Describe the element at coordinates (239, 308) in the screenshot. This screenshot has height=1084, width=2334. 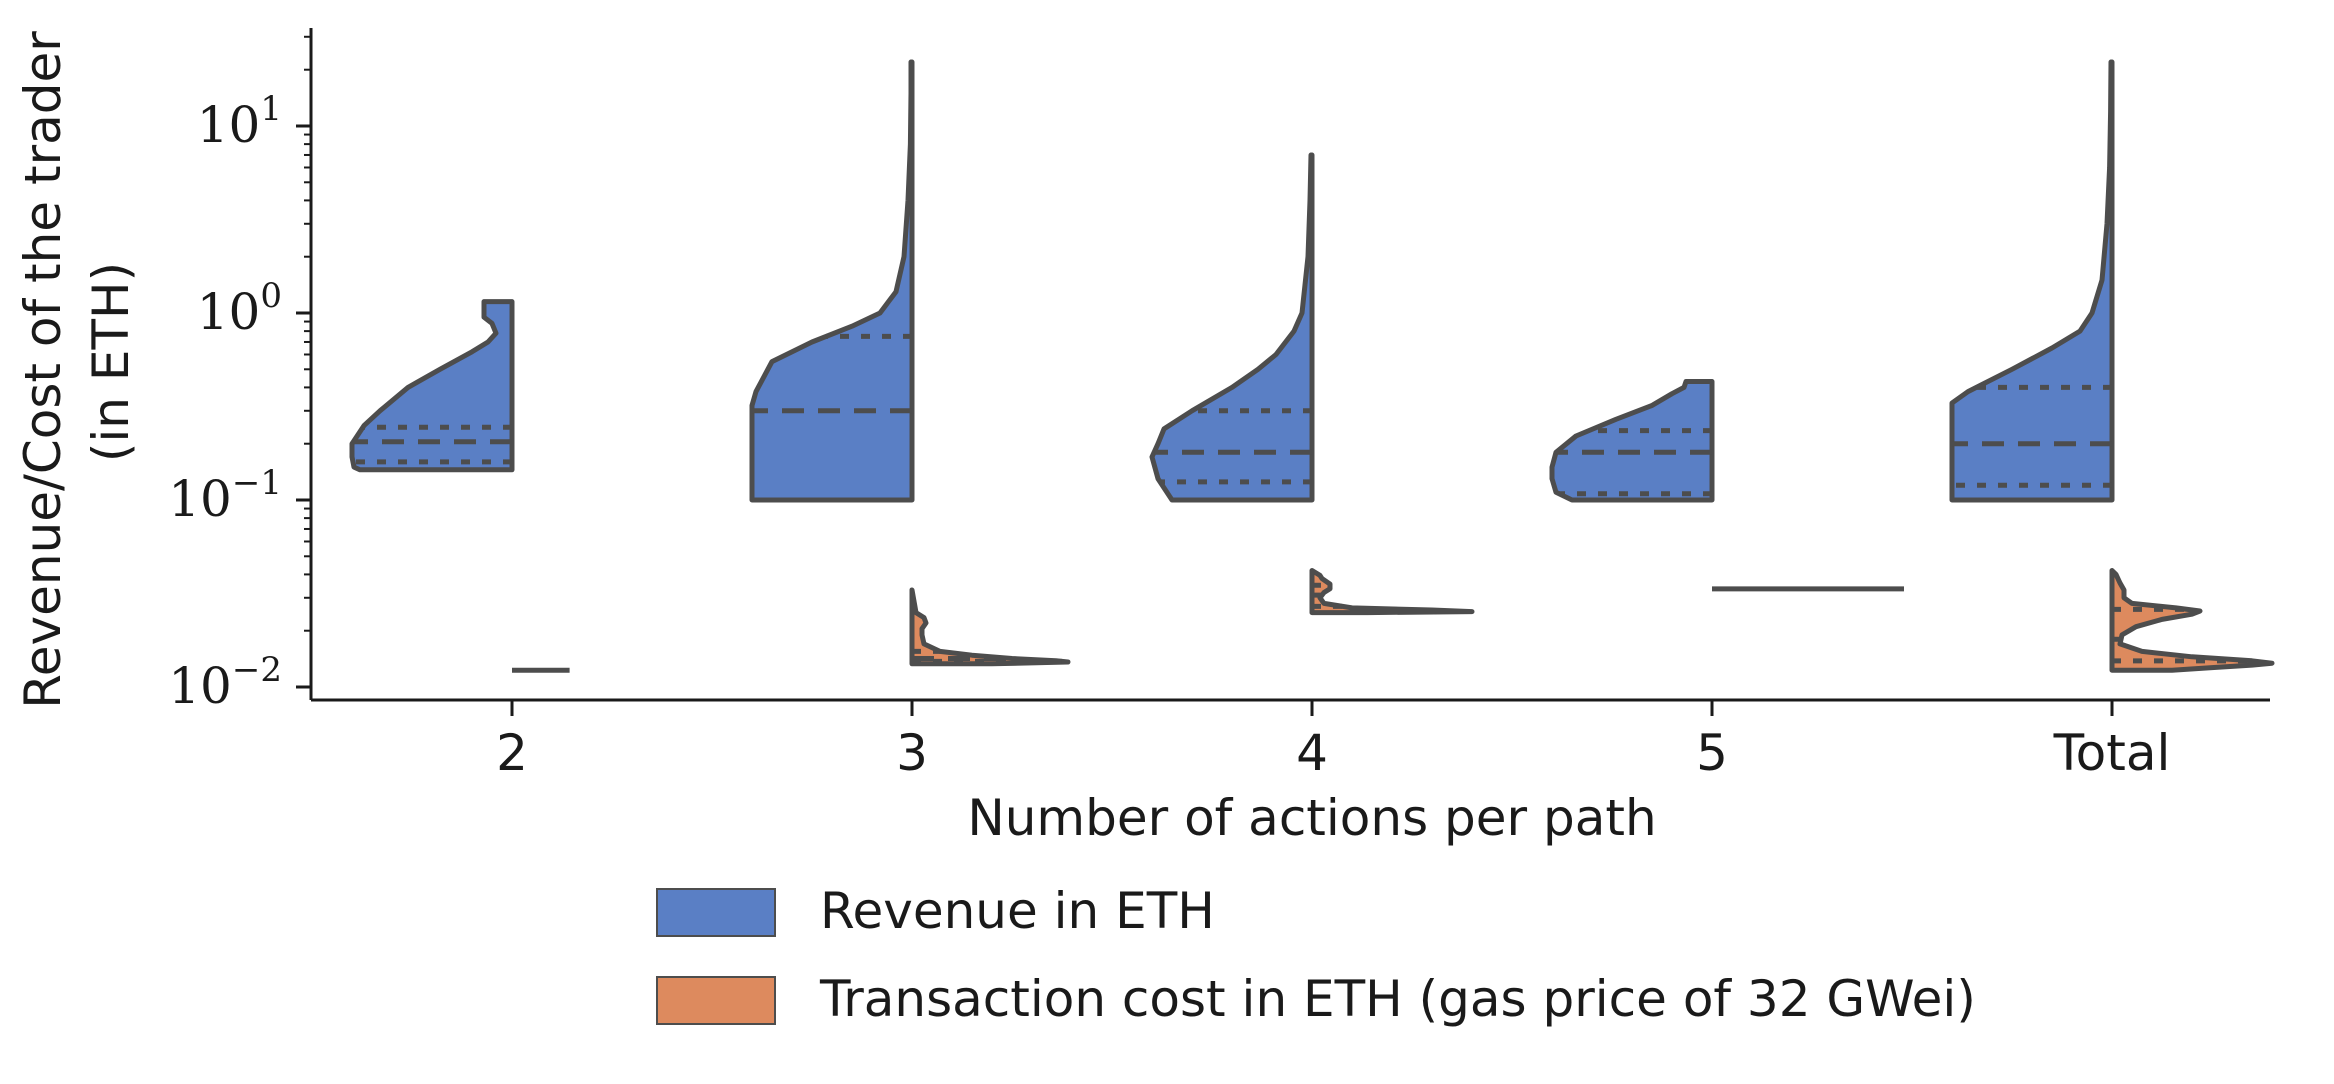
I see `y-tick-label: 10⁰` at that location.